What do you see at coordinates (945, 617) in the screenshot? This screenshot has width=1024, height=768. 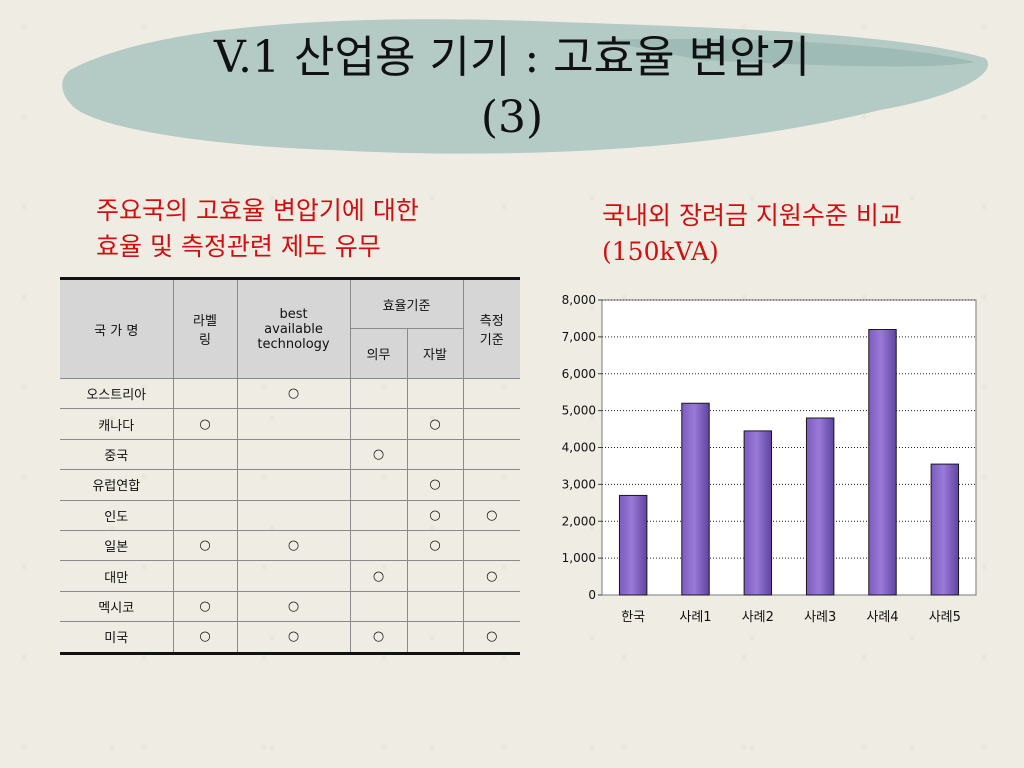 I see `x-tick-label: 사례5` at bounding box center [945, 617].